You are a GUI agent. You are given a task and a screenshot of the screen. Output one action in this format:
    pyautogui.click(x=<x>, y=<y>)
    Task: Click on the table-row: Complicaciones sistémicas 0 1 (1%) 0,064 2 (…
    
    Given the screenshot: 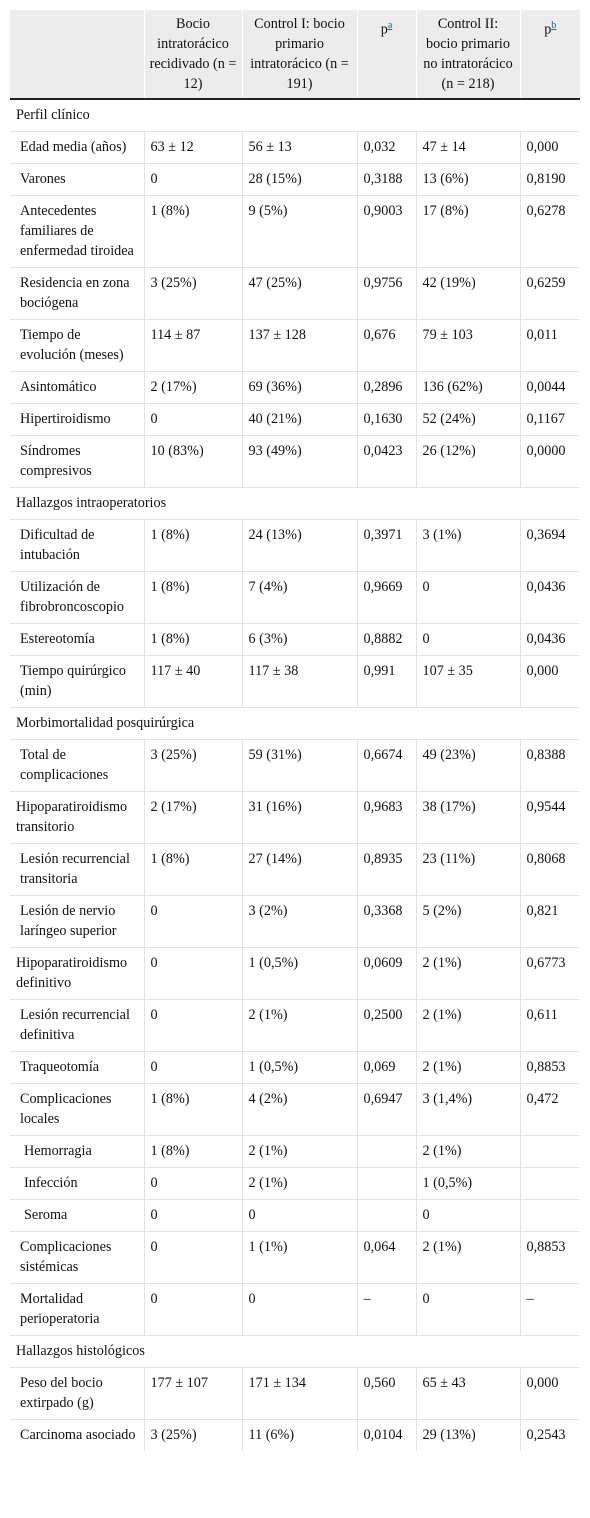 What is the action you would take?
    pyautogui.click(x=295, y=1257)
    